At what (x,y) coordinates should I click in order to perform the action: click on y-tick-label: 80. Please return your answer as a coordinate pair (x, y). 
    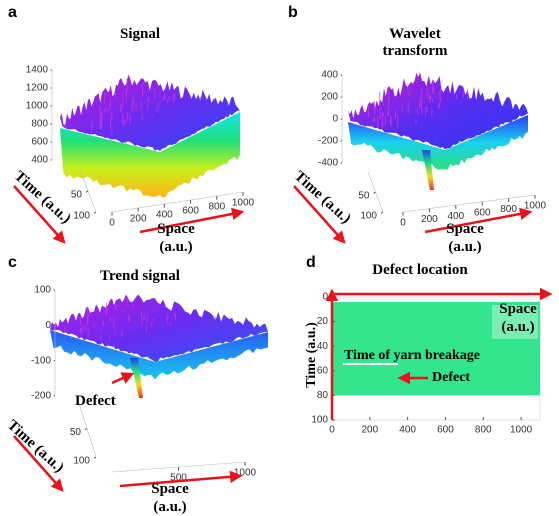
    Looking at the image, I should click on (323, 395).